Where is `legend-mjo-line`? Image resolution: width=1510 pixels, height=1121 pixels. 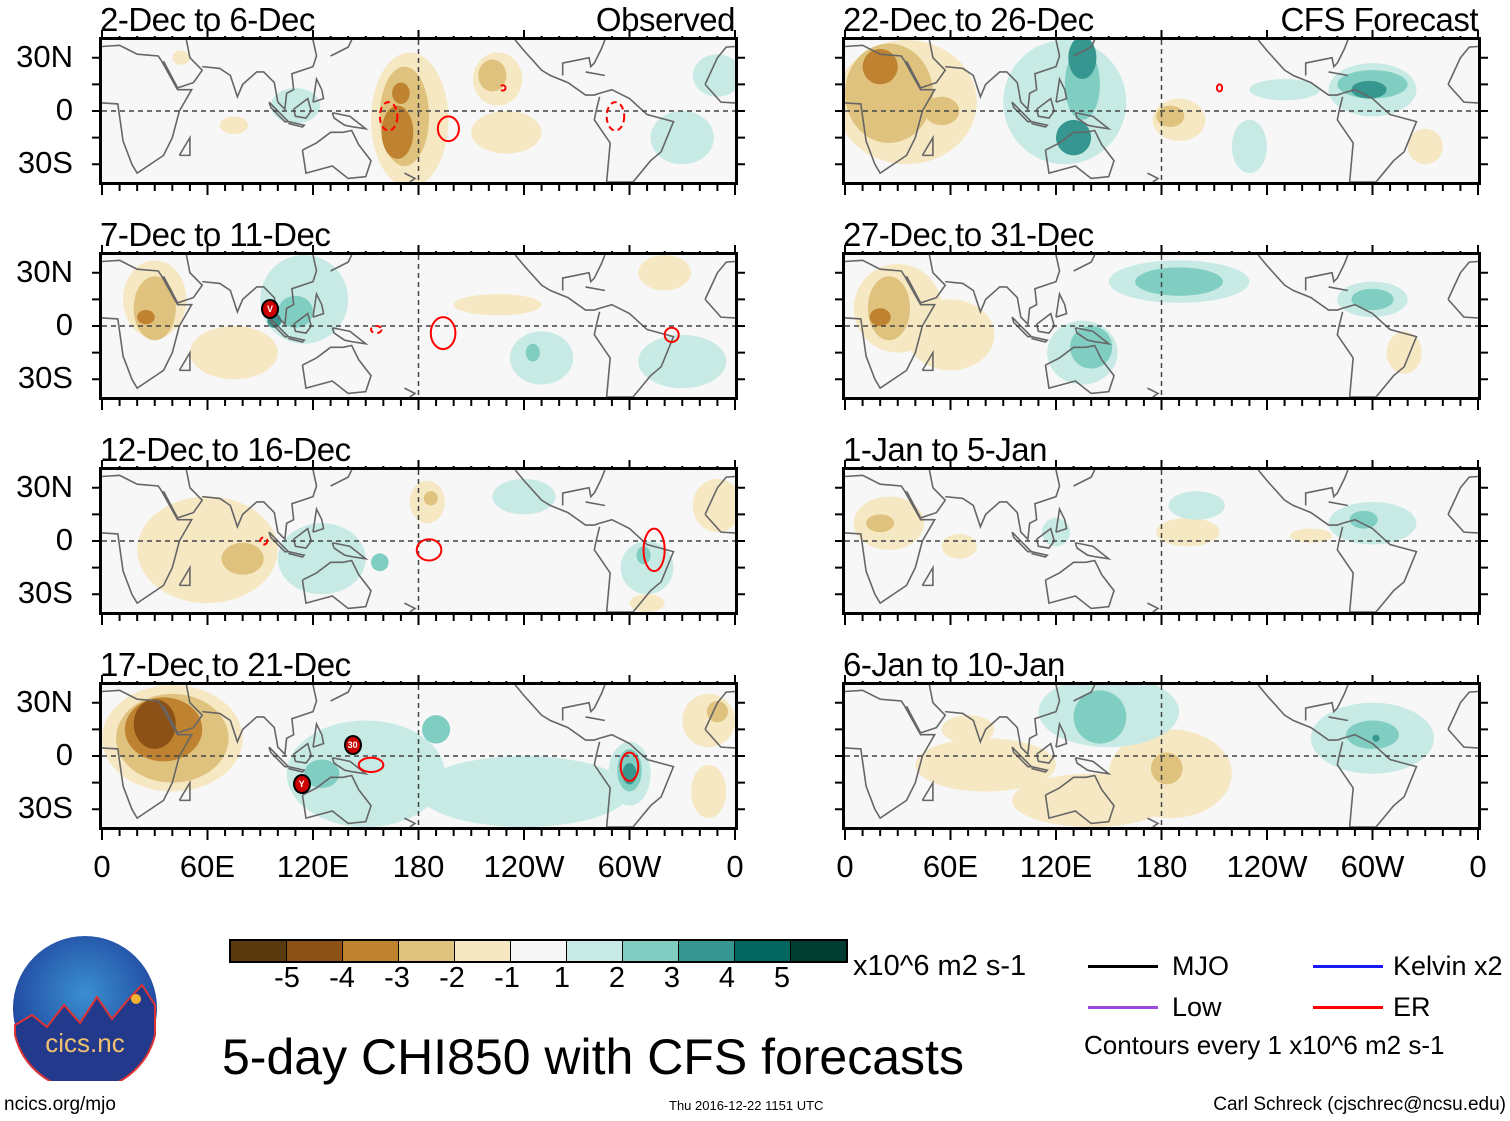
legend-mjo-line is located at coordinates (1123, 966).